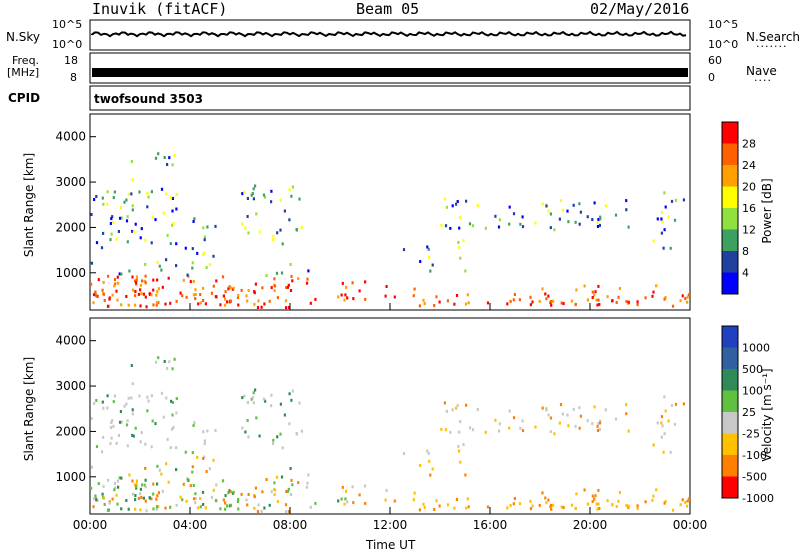 The image size is (800, 554). Describe the element at coordinates (758, 498) in the screenshot. I see `colorbar-tick-label: -1000` at that location.